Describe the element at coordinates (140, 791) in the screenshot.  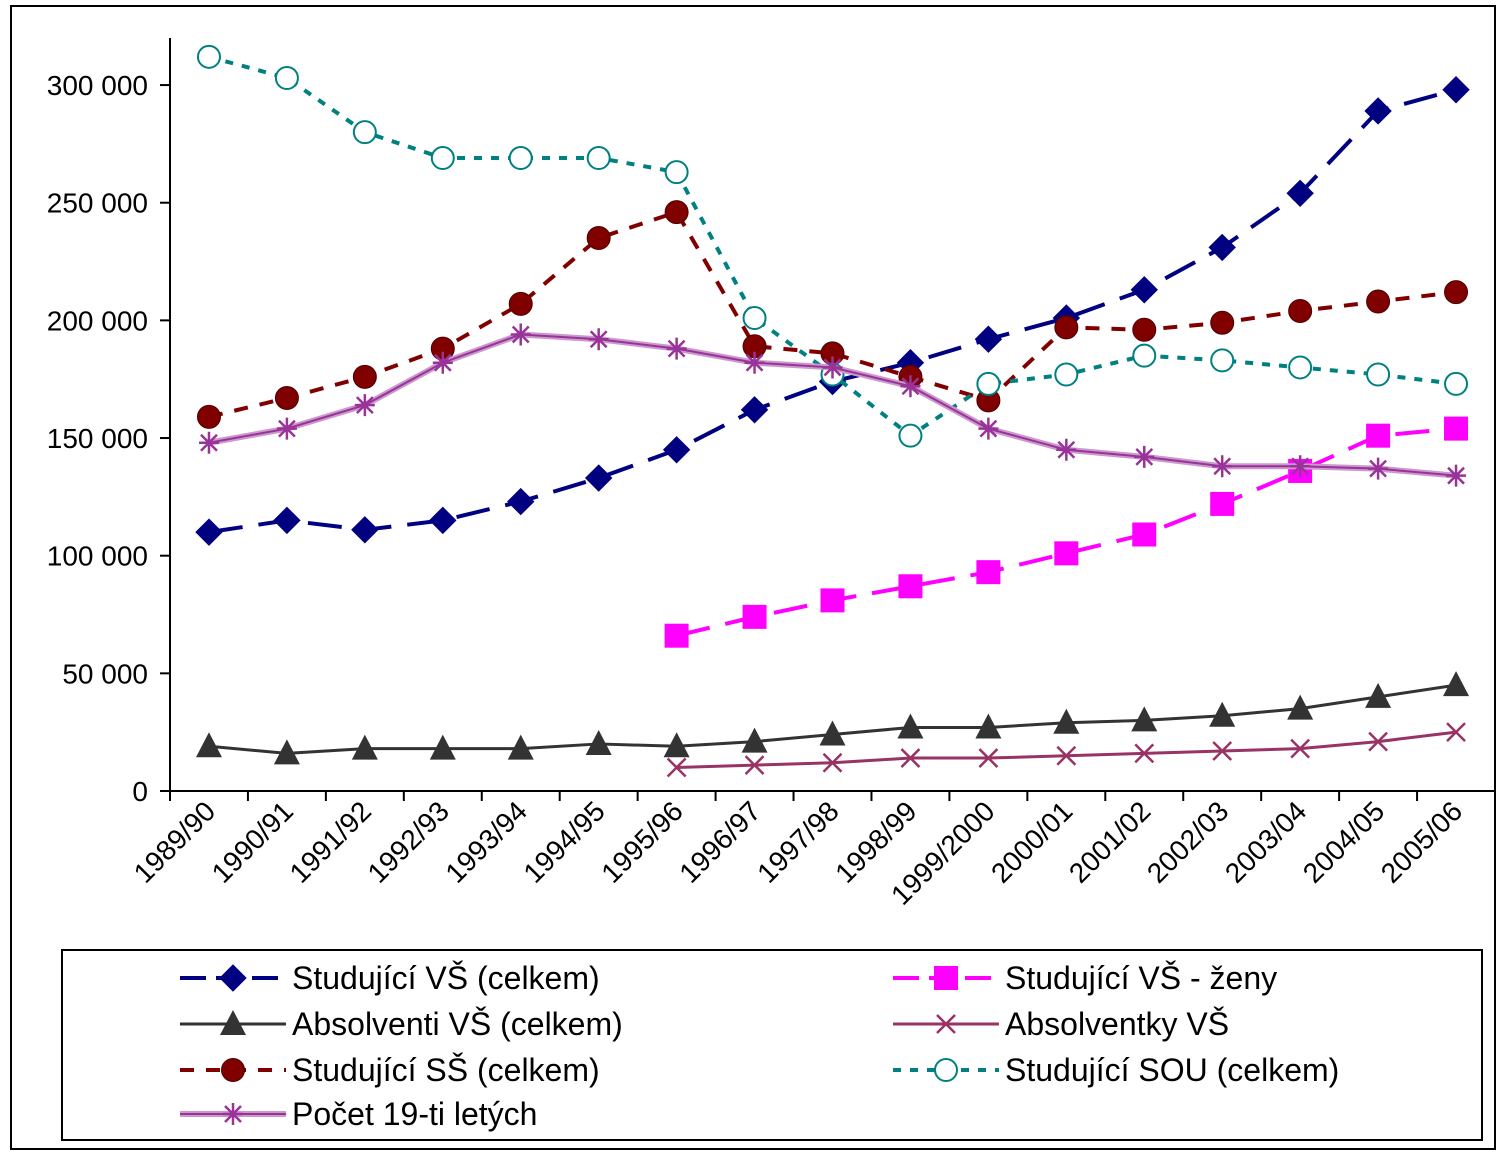
I see `y-tick-label: 0` at that location.